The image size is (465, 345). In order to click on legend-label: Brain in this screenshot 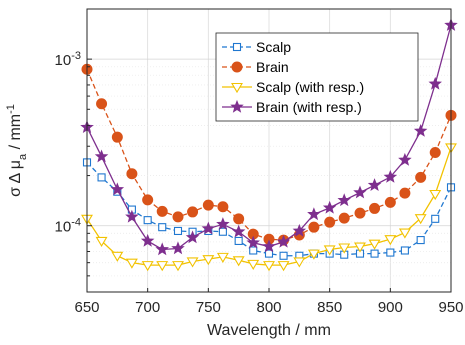, I will do `click(272, 67)`.